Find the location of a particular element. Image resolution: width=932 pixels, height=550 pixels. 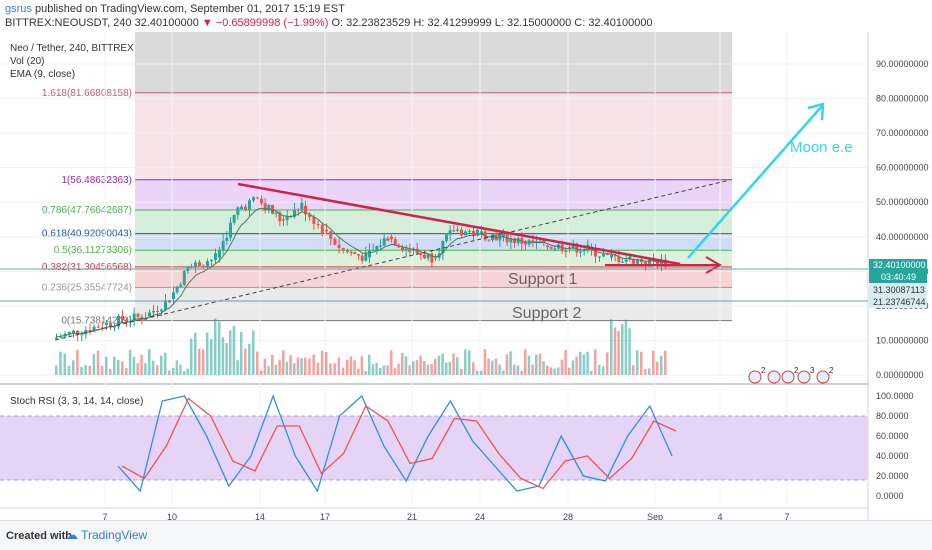

last-price-tag is located at coordinates (898, 265).